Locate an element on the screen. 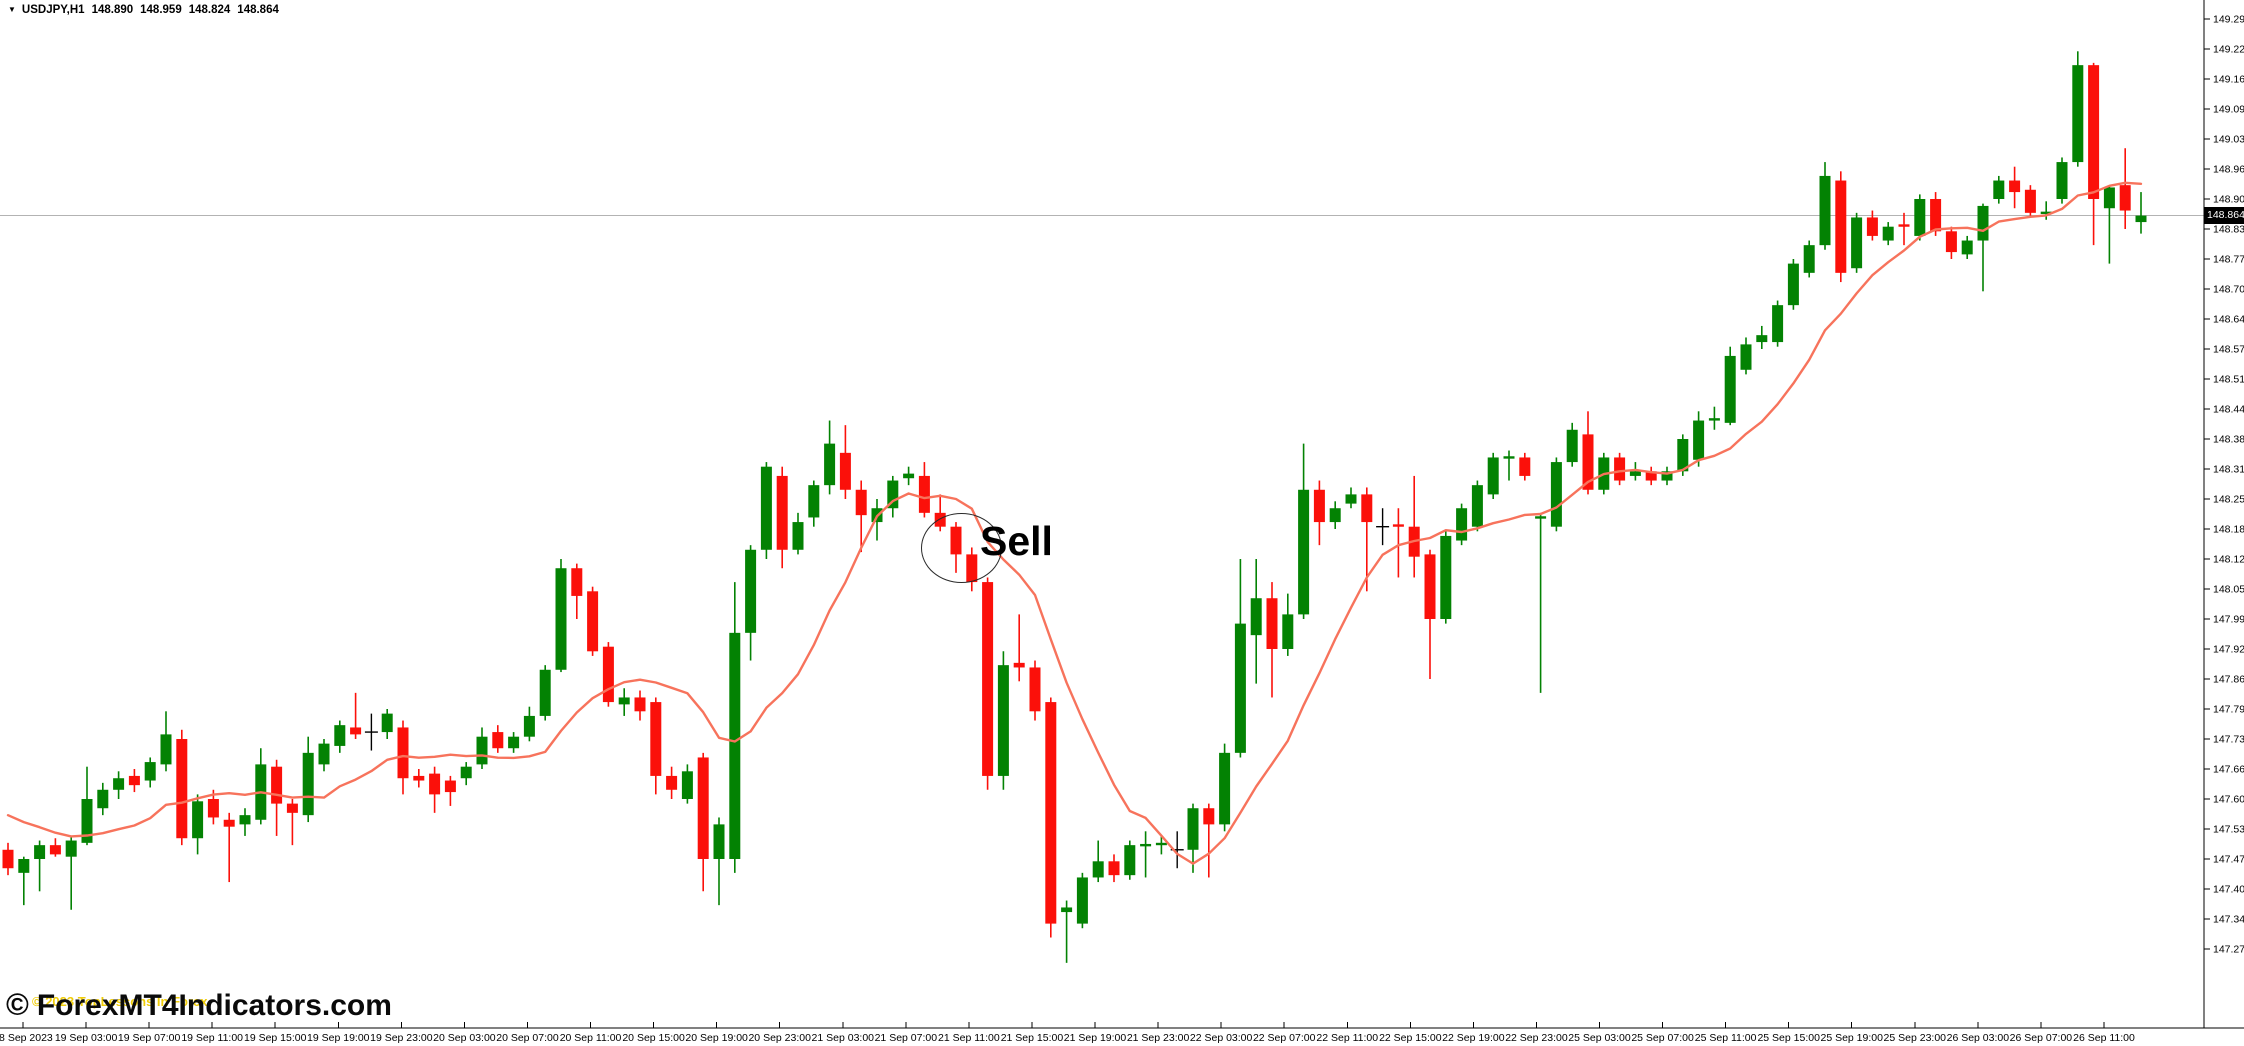 The image size is (2244, 1046). high-value: 148.959 is located at coordinates (161, 10).